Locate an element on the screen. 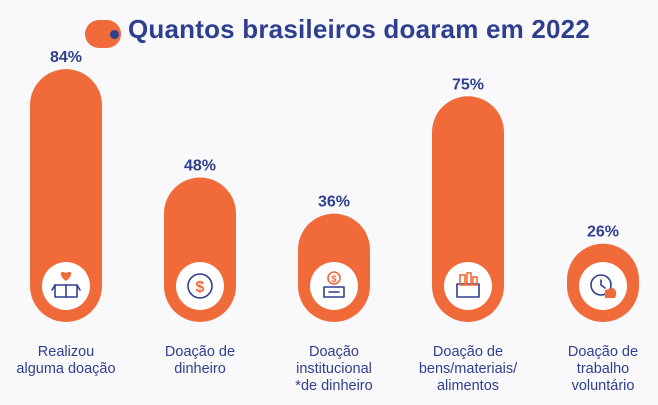 The height and width of the screenshot is (405, 658). value-label: 26% is located at coordinates (603, 232).